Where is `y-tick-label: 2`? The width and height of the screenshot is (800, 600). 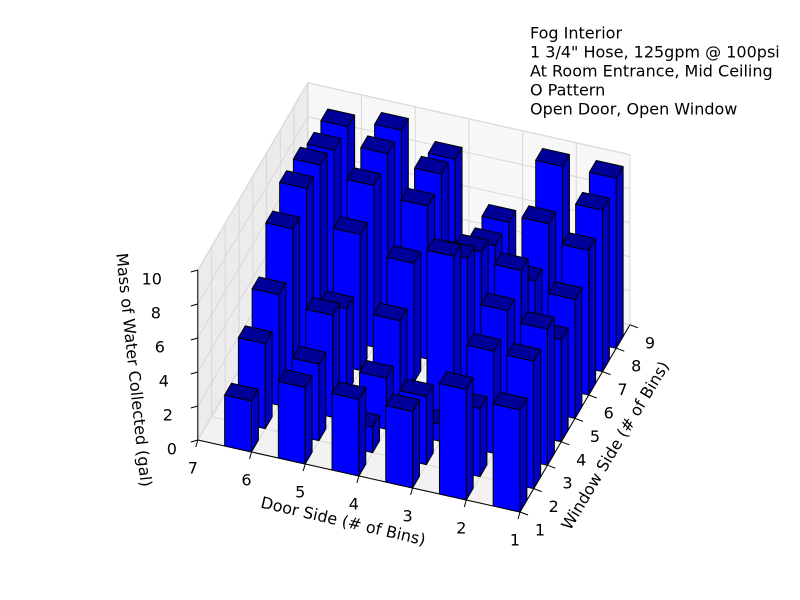 y-tick-label: 2 is located at coordinates (554, 506).